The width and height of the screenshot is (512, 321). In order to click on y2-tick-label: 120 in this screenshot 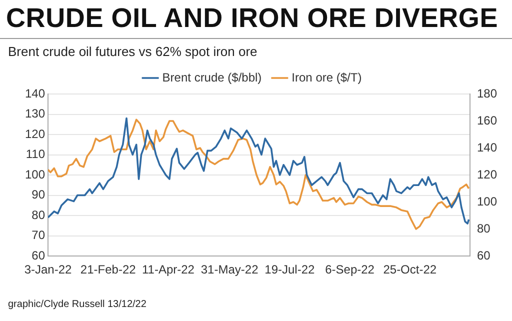, I will do `click(487, 174)`.